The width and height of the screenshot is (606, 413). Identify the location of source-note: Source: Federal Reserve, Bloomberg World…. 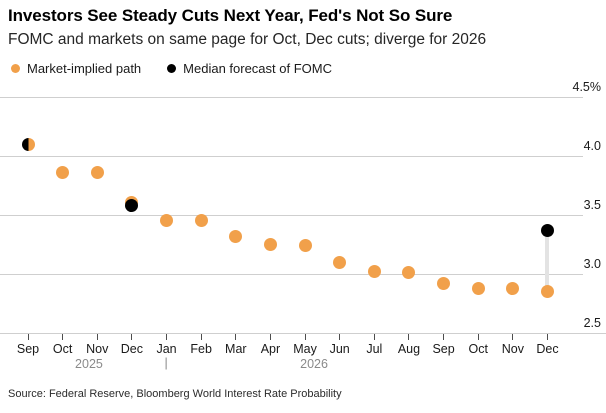
(175, 394).